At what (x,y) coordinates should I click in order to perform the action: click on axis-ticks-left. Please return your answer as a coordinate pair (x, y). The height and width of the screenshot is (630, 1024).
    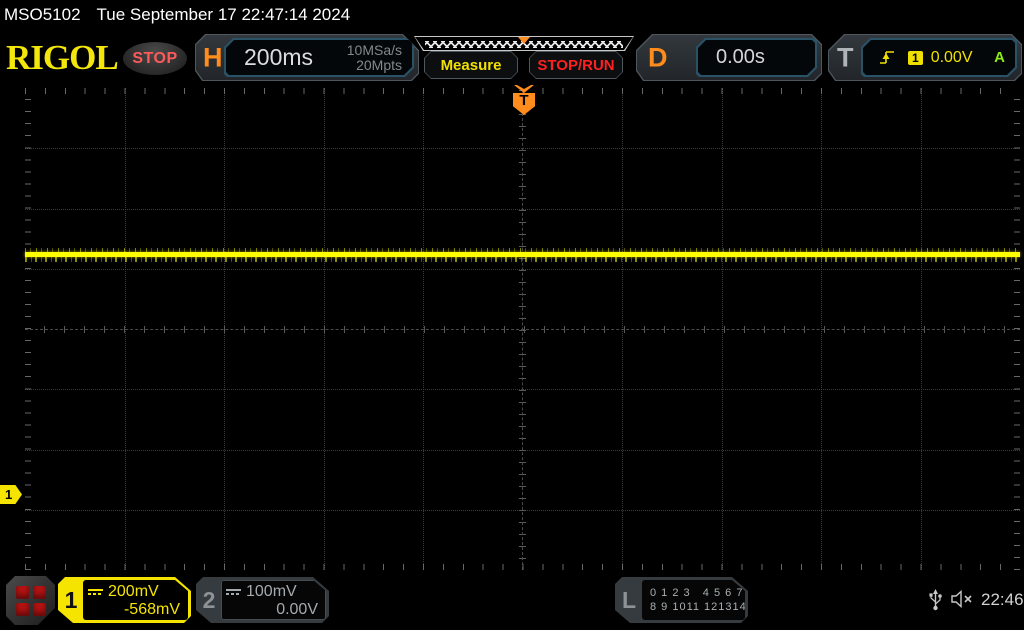
    Looking at the image, I should click on (28, 329).